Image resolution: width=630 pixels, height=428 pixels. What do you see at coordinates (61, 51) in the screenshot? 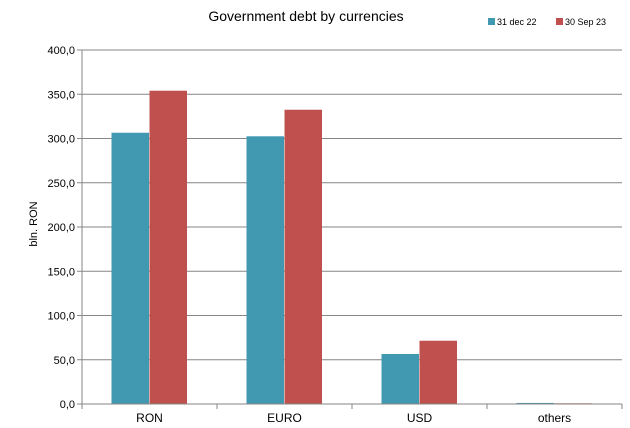
I see `y-tick-label: 400,0` at bounding box center [61, 51].